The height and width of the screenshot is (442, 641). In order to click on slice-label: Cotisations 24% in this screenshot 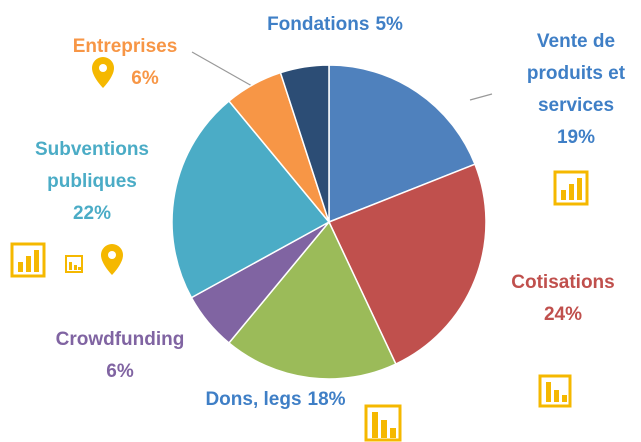, I will do `click(563, 299)`.